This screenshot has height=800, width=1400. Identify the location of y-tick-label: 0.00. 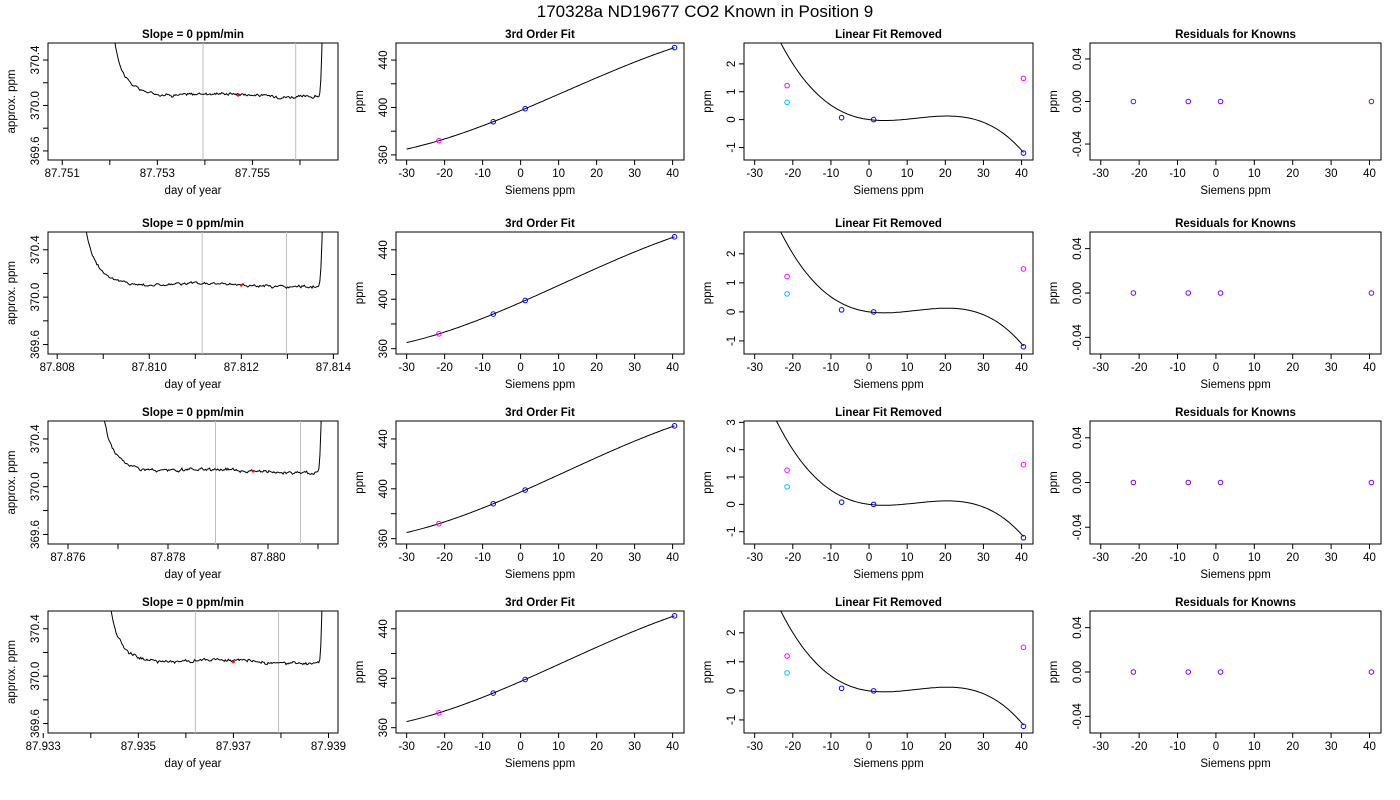
(1078, 293).